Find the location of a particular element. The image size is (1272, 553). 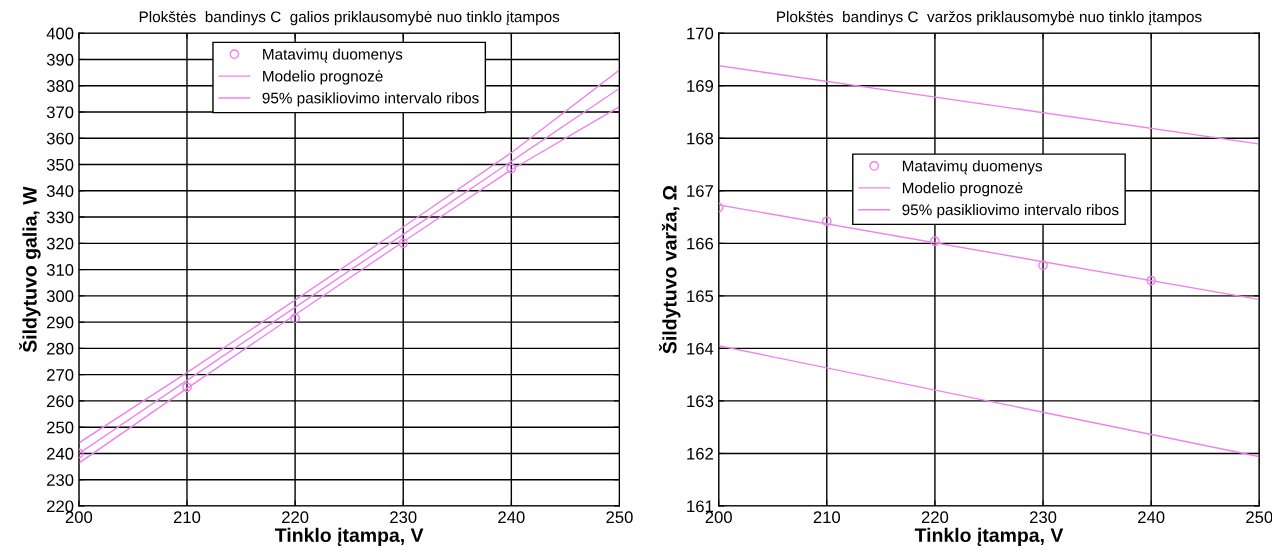

y-tick-label: 370 is located at coordinates (60, 112).